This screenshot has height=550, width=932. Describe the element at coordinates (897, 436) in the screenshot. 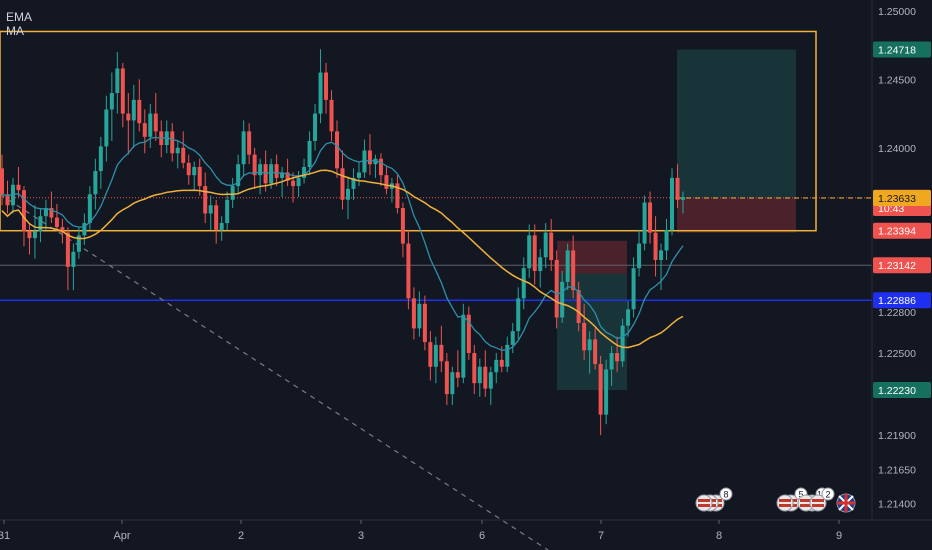

I see `y-tick-label: 1.21900` at that location.